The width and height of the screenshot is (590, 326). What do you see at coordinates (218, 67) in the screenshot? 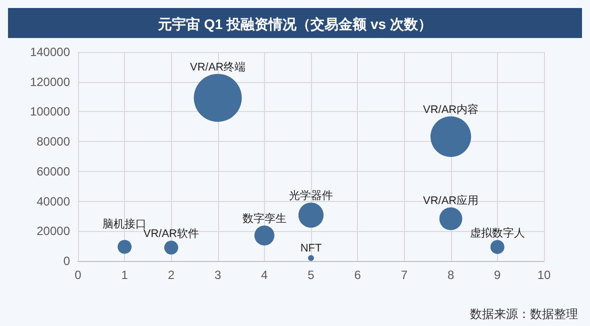
I see `series-label: VR/AR终端` at bounding box center [218, 67].